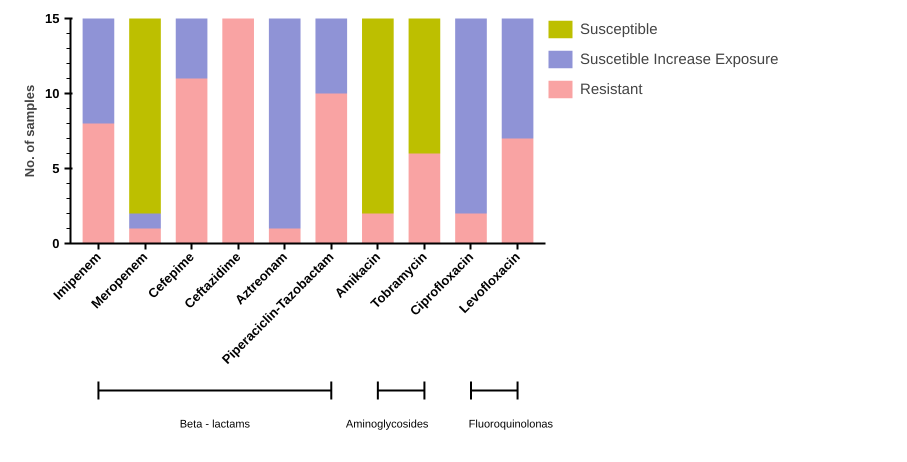 This screenshot has height=462, width=907. Describe the element at coordinates (56, 168) in the screenshot. I see `y-tick-label: 5` at that location.